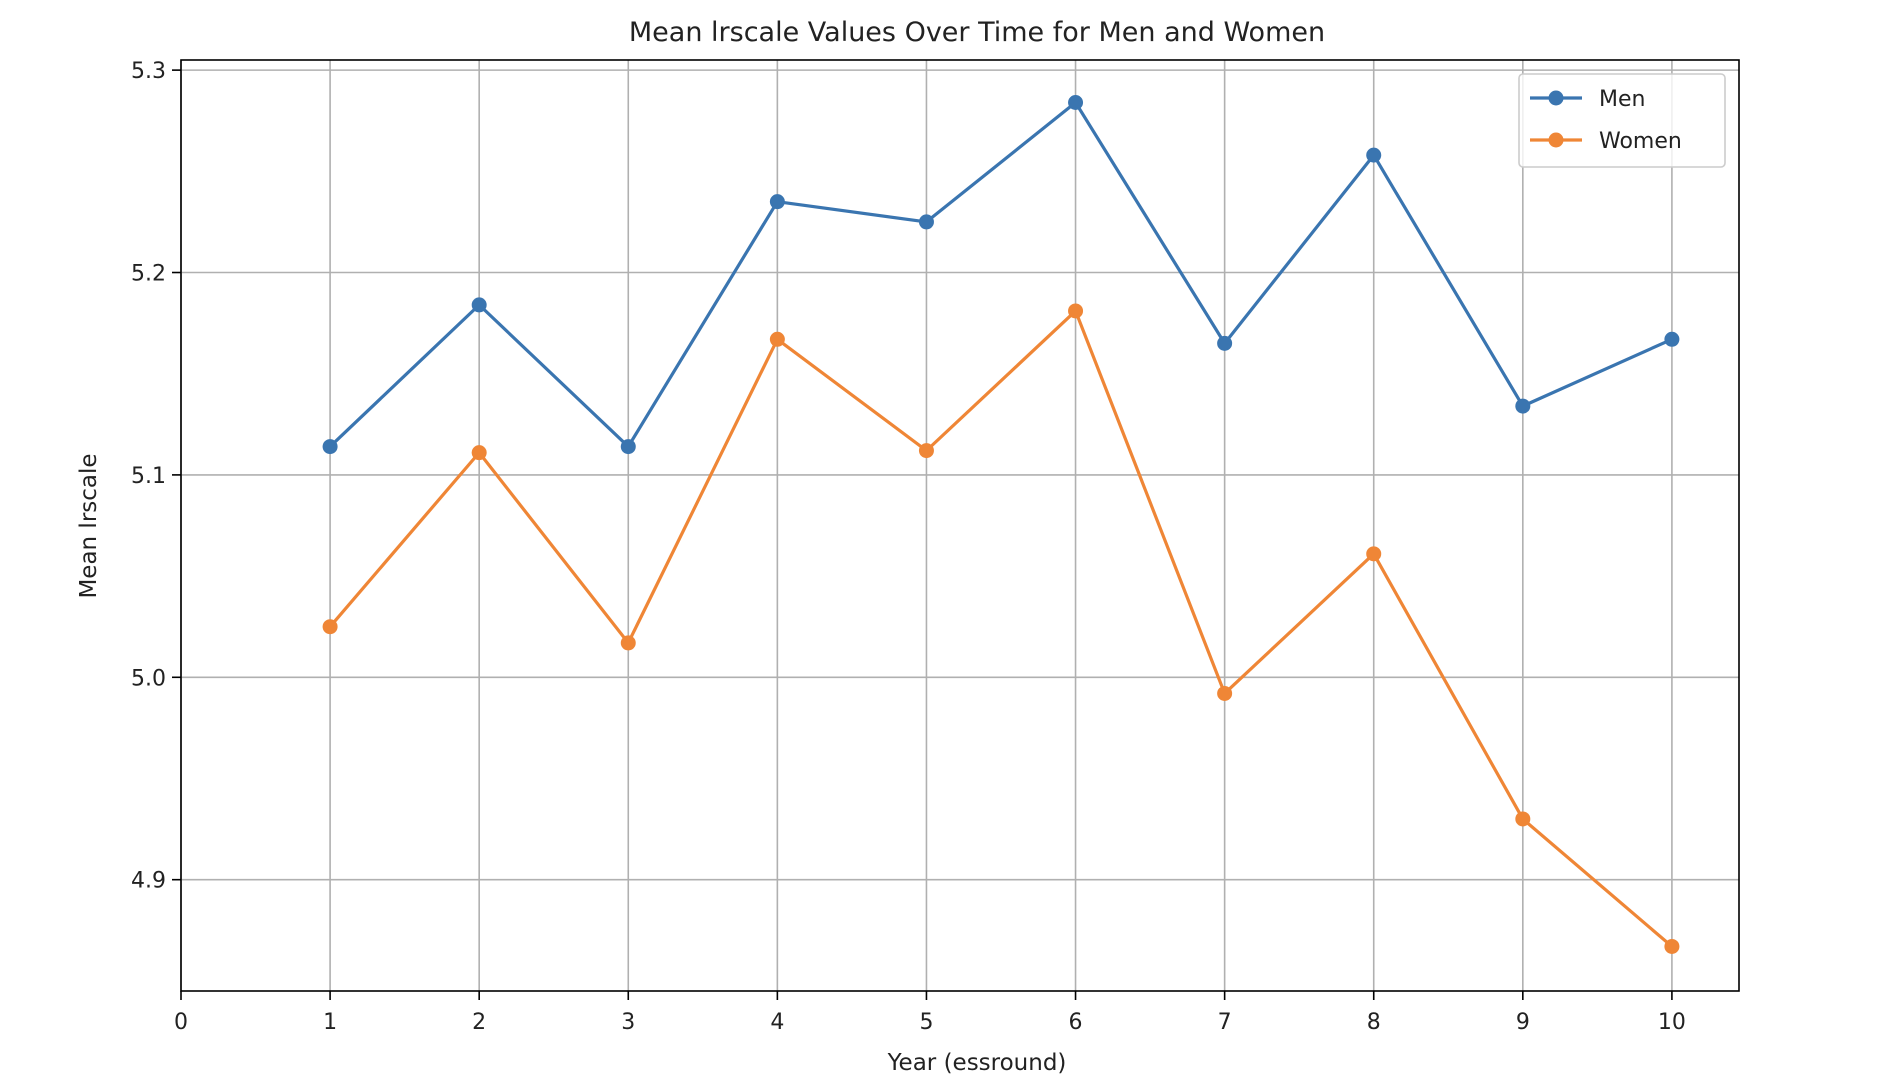 This screenshot has height=1092, width=1878. What do you see at coordinates (777, 1022) in the screenshot?
I see `x-tick-label: 4` at bounding box center [777, 1022].